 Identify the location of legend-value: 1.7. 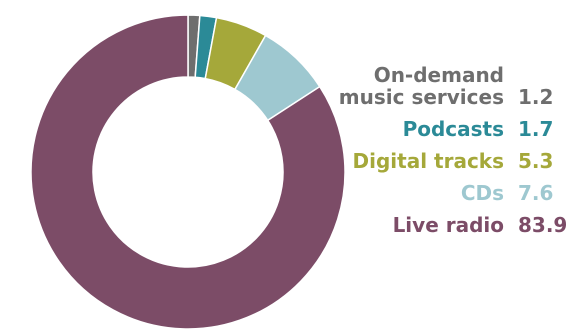
(536, 129).